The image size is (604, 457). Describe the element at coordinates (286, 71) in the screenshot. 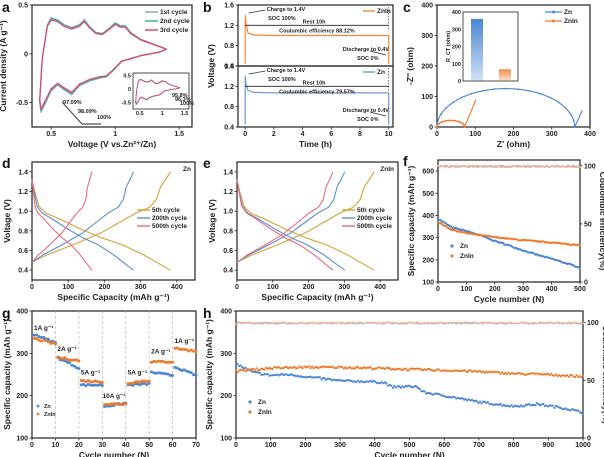

I see `charge-label: Charge to 1.4V` at that location.